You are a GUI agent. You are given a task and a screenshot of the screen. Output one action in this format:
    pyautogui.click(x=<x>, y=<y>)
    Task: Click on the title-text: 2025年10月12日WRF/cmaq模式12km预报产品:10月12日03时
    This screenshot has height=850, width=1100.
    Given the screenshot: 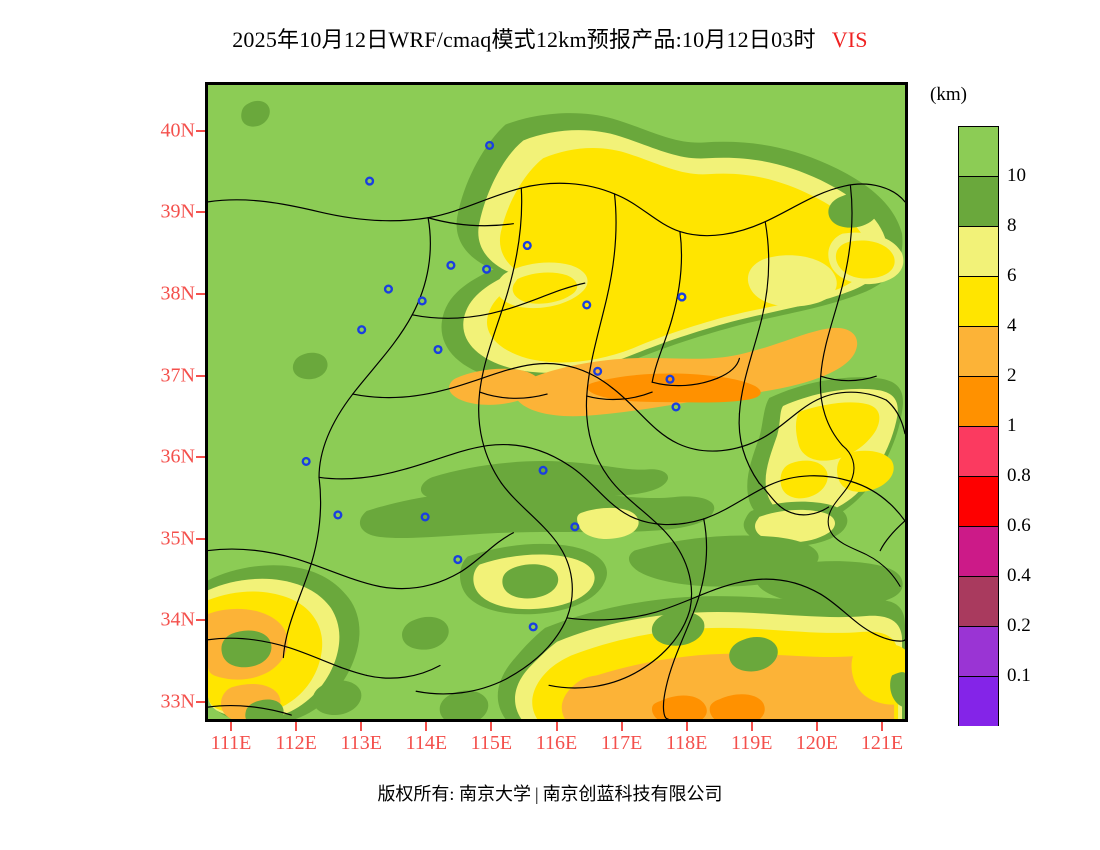 What is the action you would take?
    pyautogui.click(x=524, y=39)
    